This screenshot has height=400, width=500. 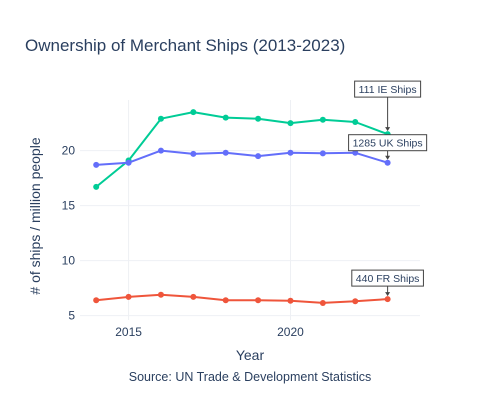 I want to click on x-axis-label: Year, so click(x=250, y=355).